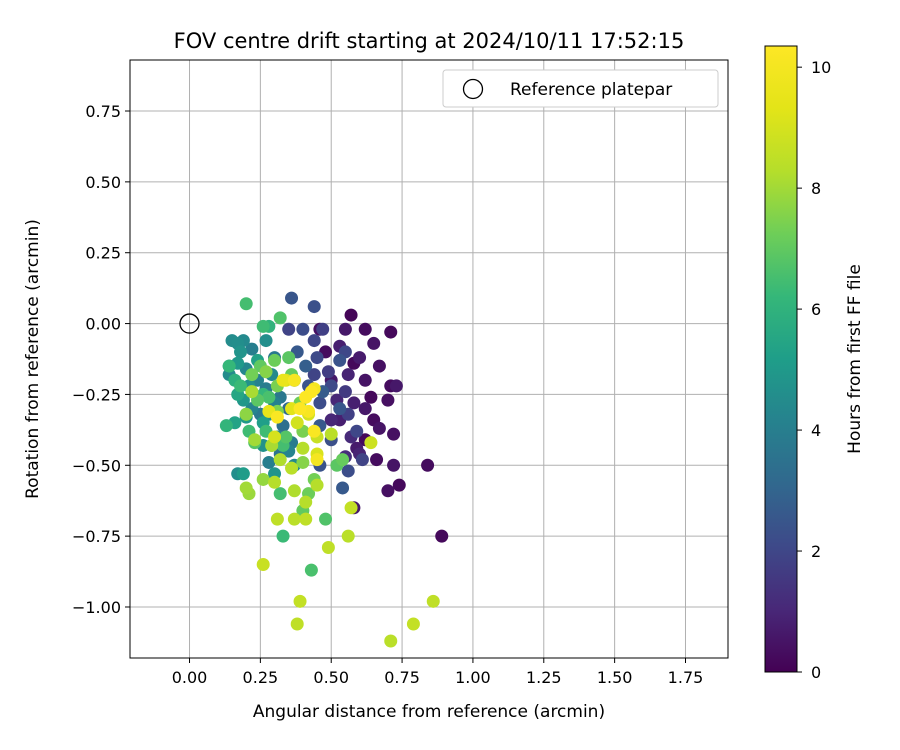 The image size is (900, 750). What do you see at coordinates (96, 536) in the screenshot?
I see `y-tick-label: −0.75` at bounding box center [96, 536].